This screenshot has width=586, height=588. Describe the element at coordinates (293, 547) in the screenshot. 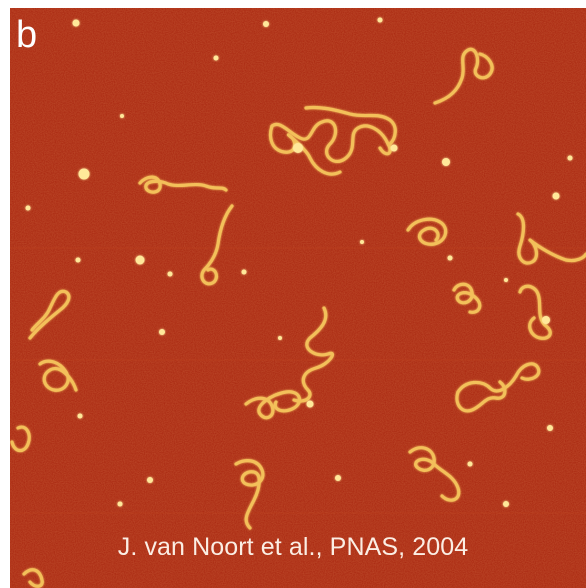

I see `image-credit: J. van Noort et al., PNAS, 2004` at that location.